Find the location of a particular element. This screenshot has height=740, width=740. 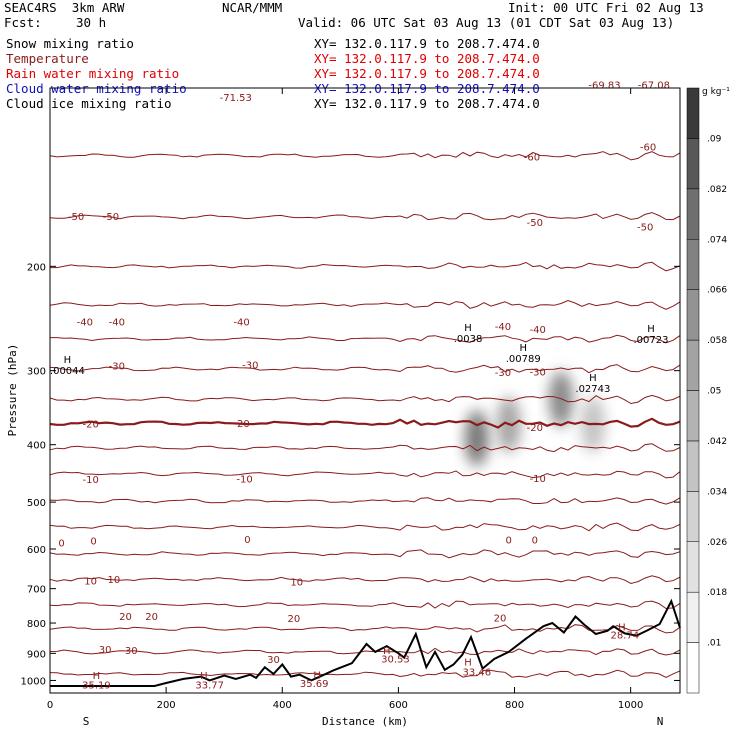

colorbar-tick-label: .082 is located at coordinates (717, 190).